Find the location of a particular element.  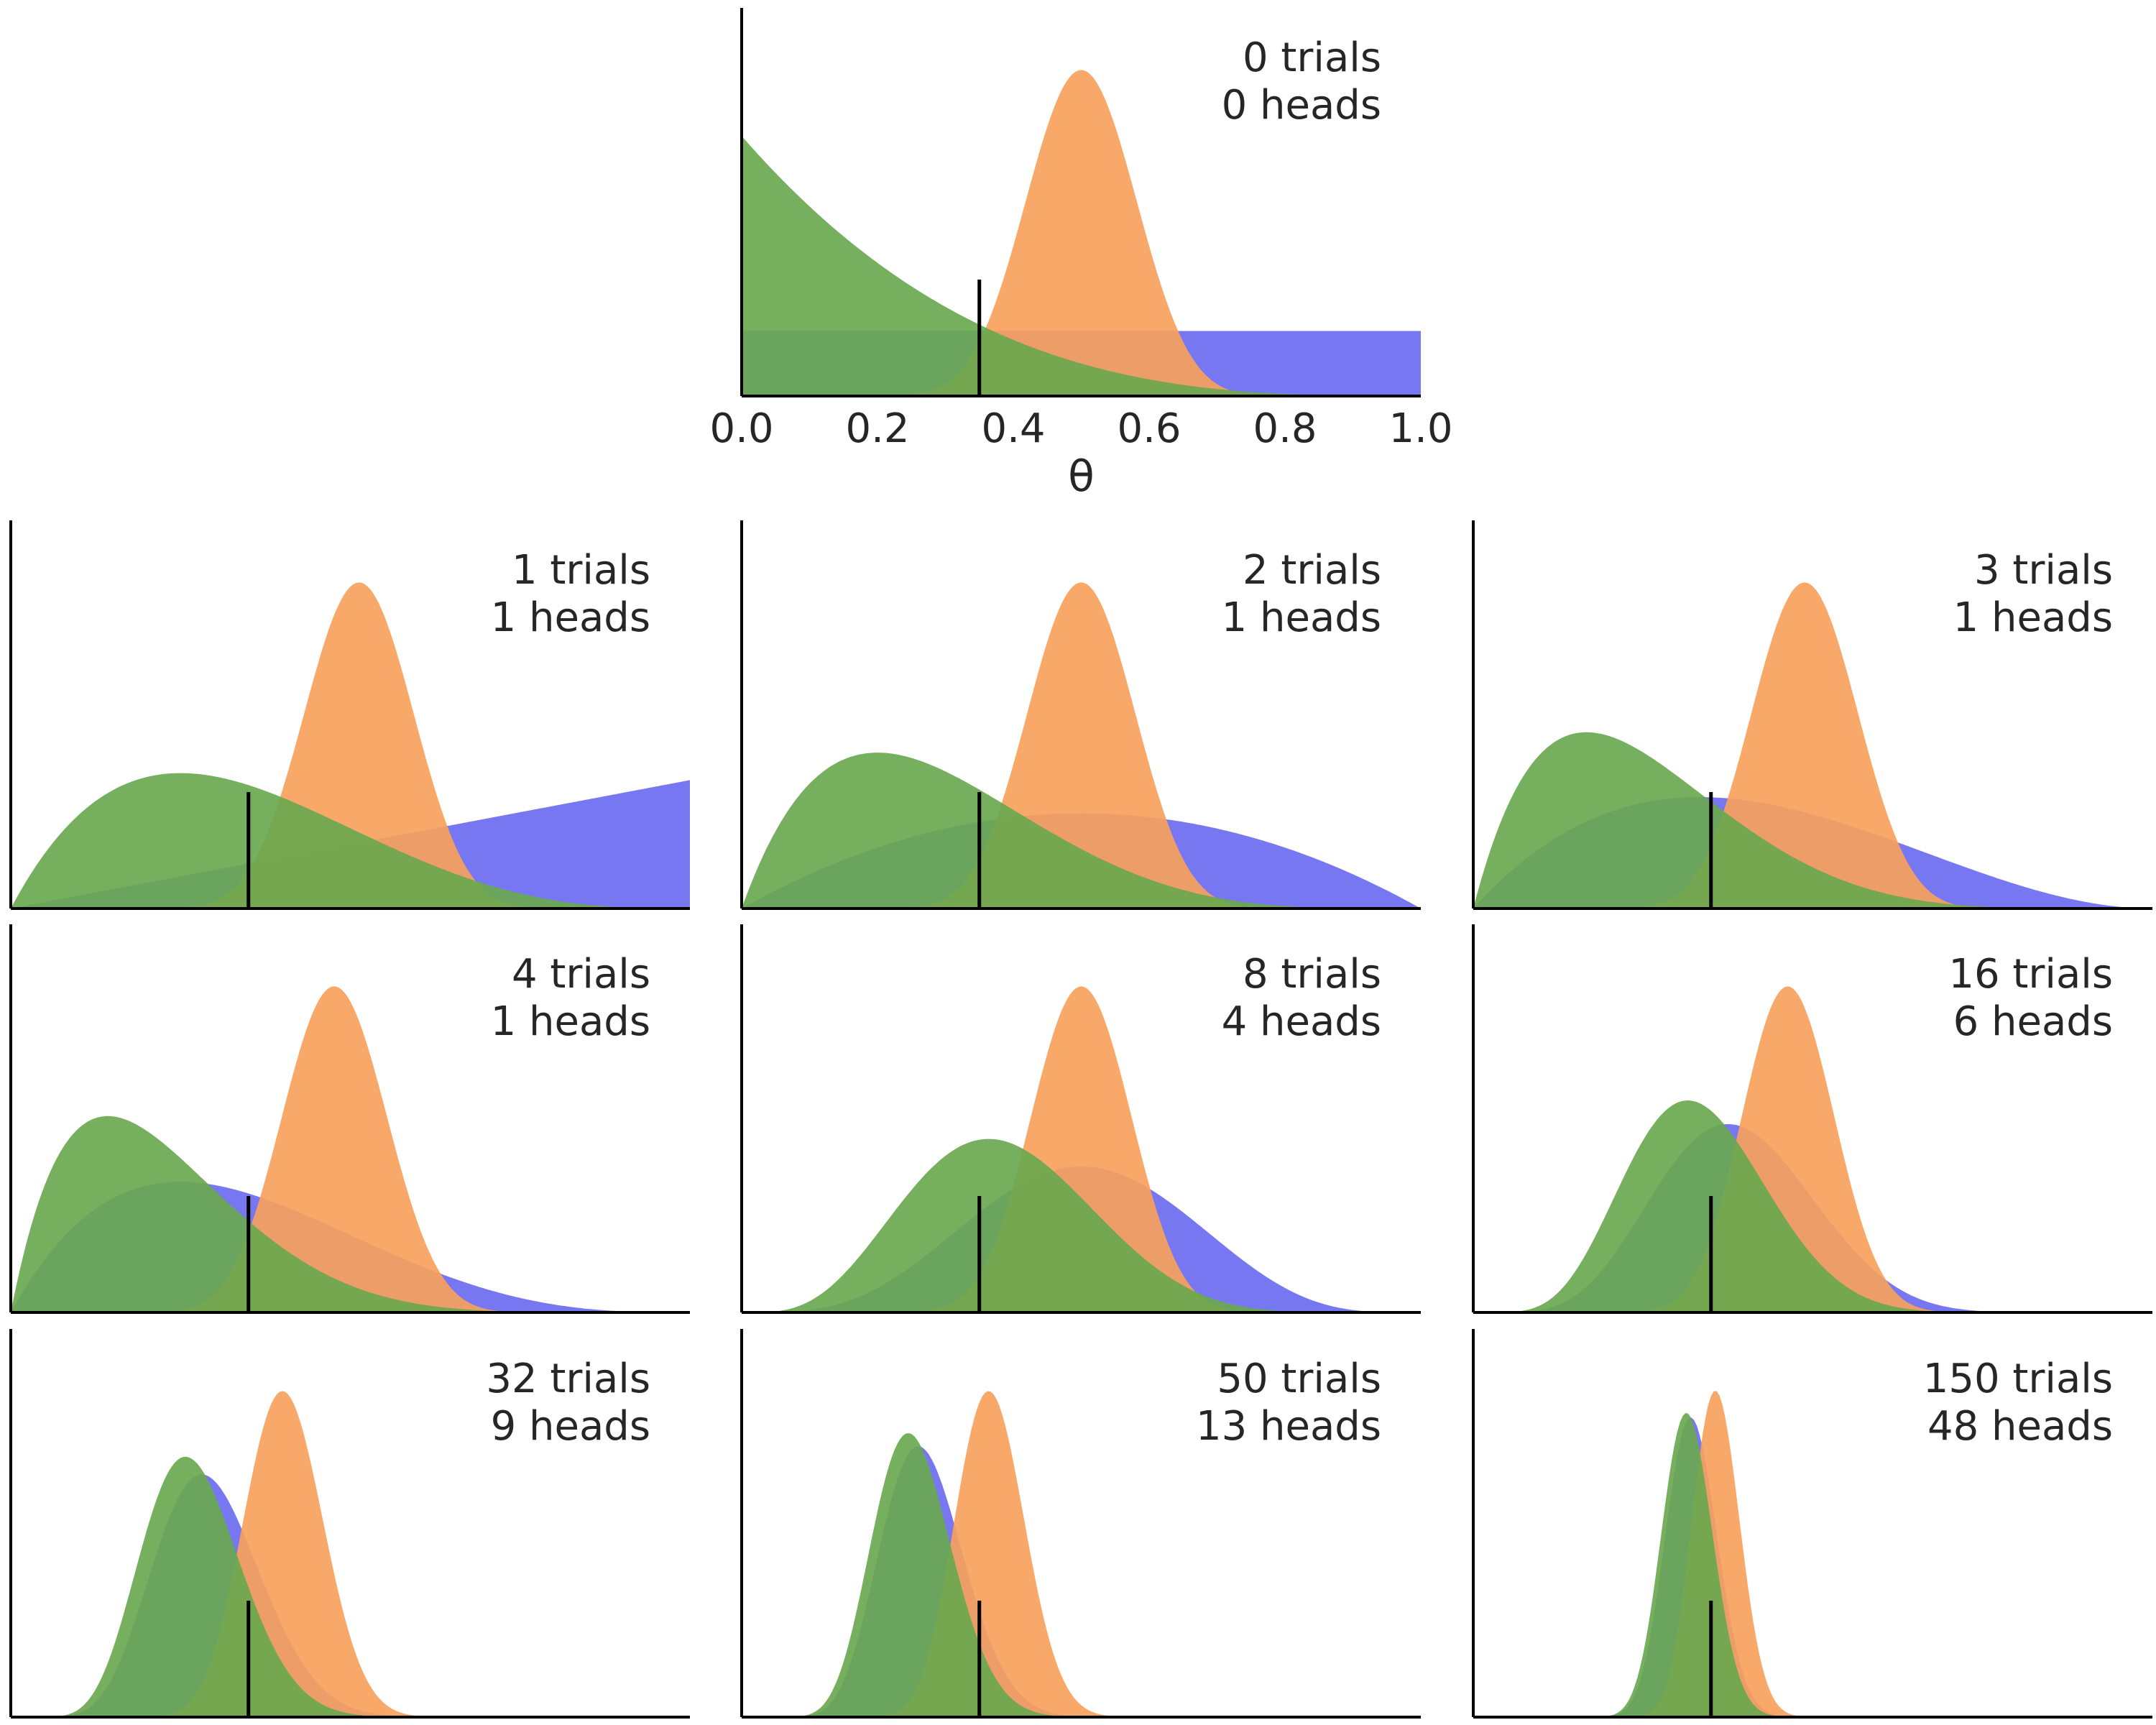

x-tick-label: 0.2 is located at coordinates (877, 428).